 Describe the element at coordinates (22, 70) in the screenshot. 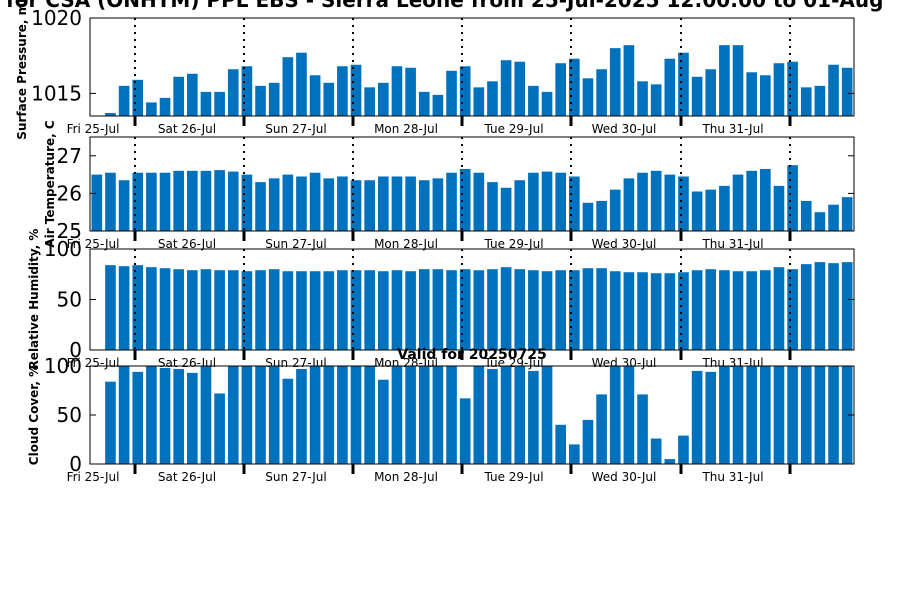

I see `y-axis-label: Surface Pressure, mb` at that location.